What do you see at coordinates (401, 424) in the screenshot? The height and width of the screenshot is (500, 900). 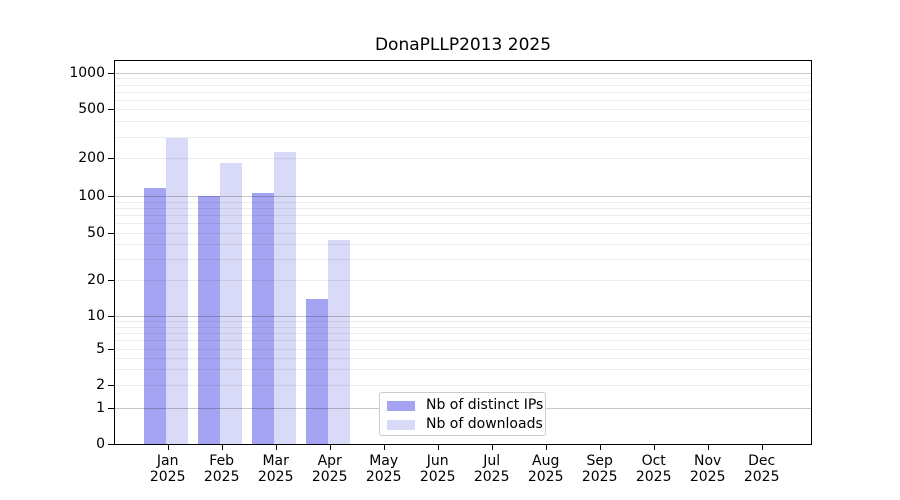 I see `legend-swatch-downloads` at bounding box center [401, 424].